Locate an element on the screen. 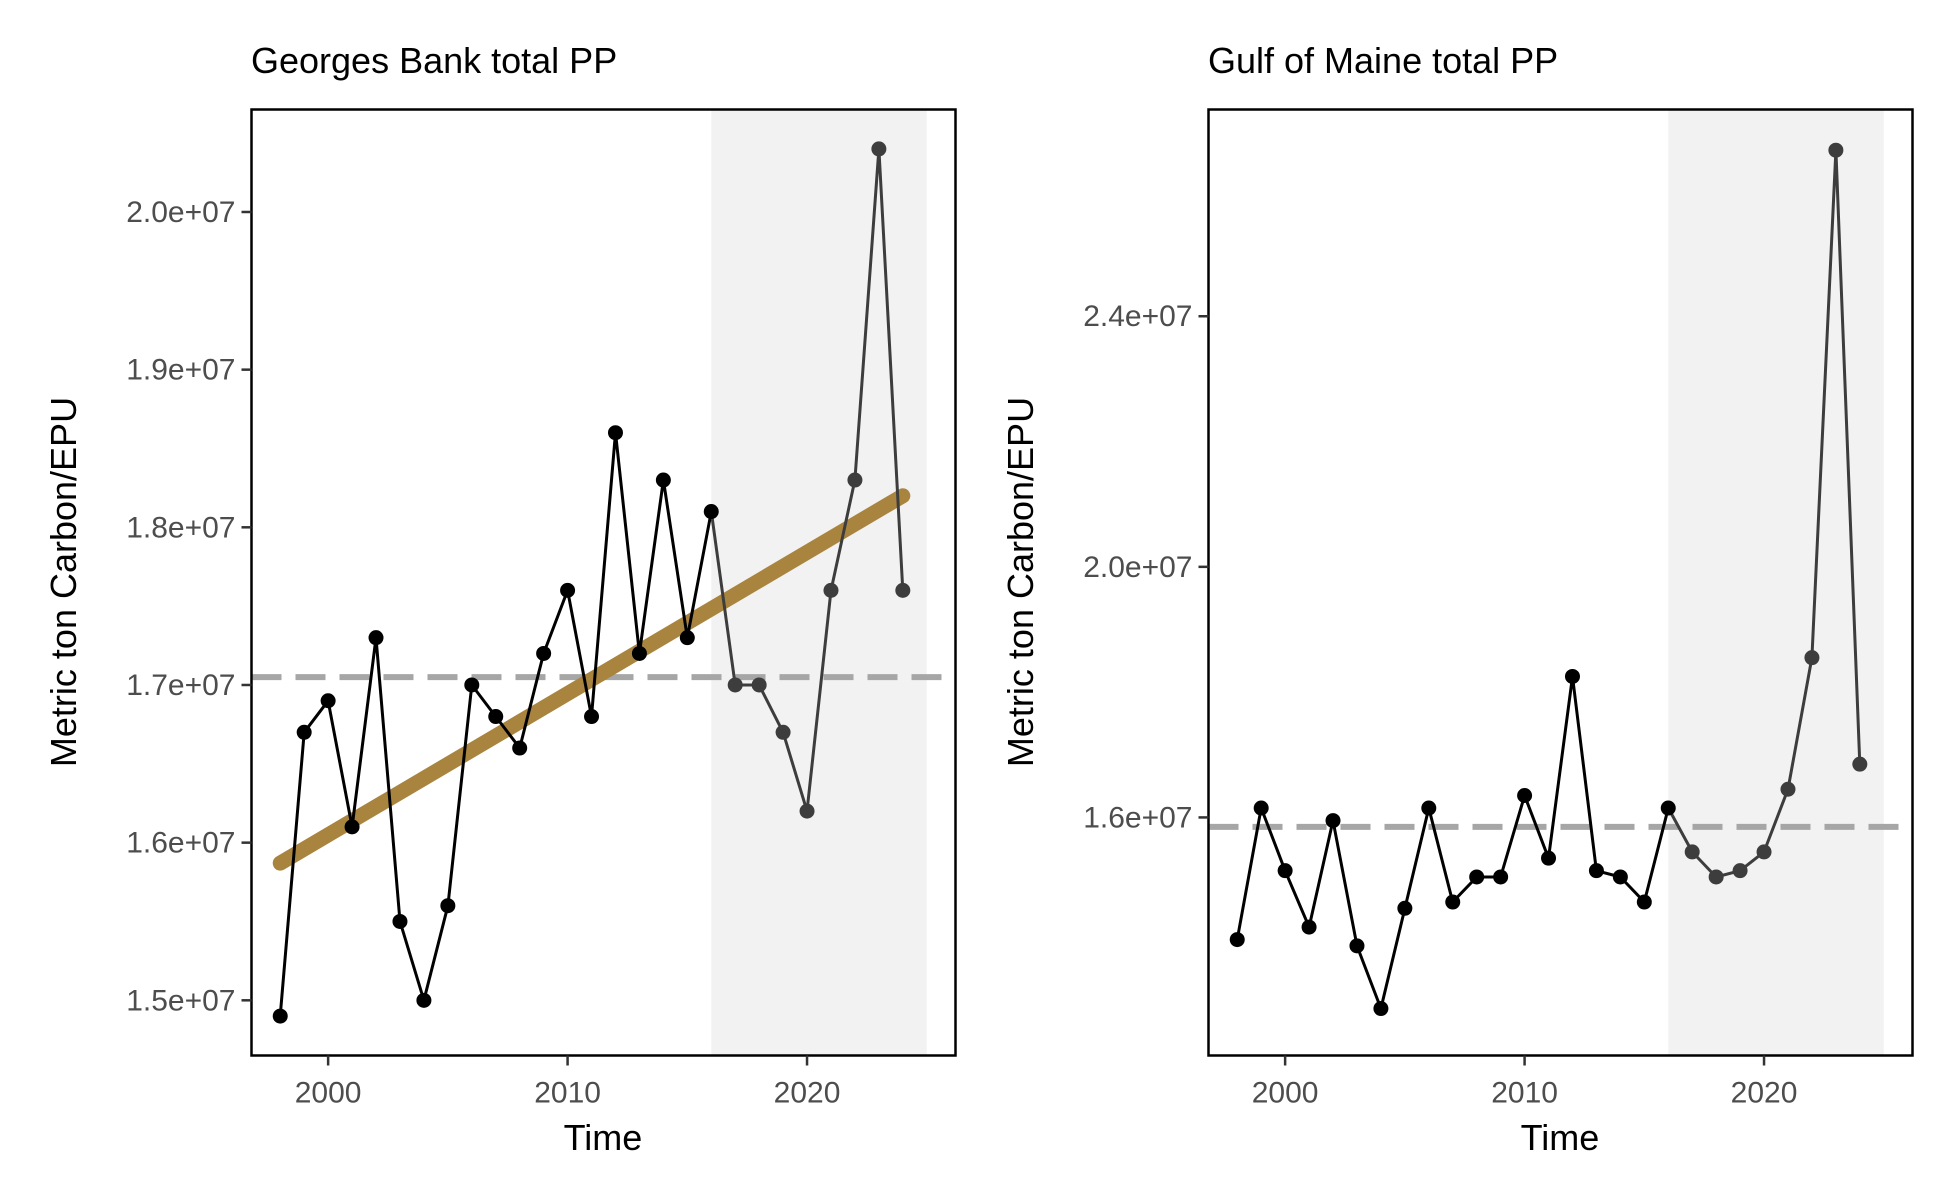  trend-line is located at coordinates (591, 679).